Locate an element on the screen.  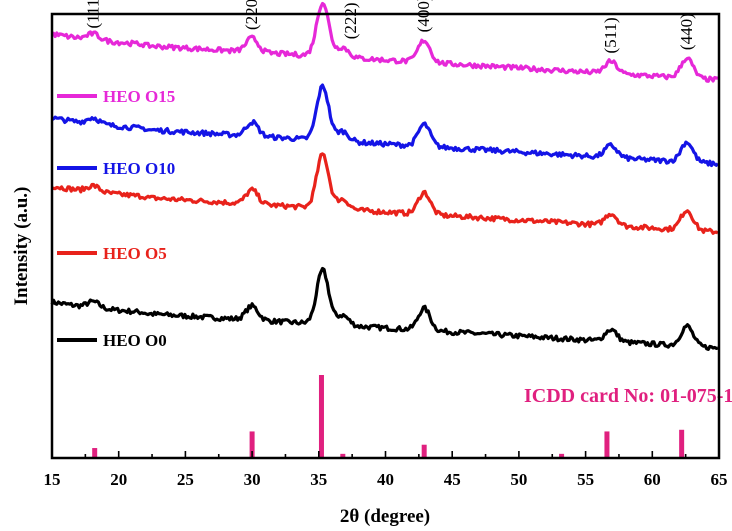
x-axis: 15 20 25 30 35 40 45 50 55 60 65 is located at coordinates (386, 470).